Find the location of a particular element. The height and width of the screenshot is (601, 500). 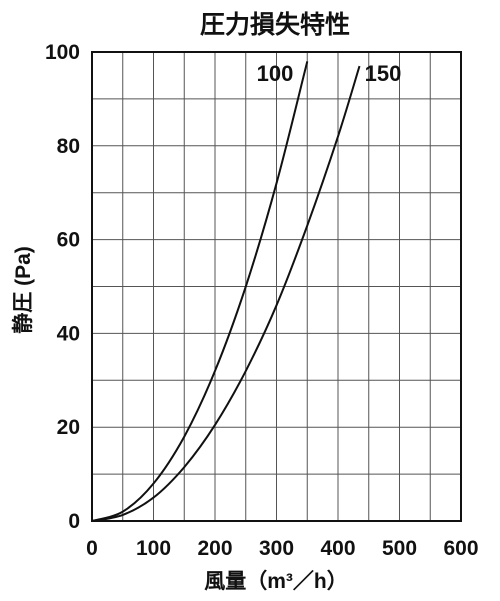

series-label-100: 100 is located at coordinates (275, 73).